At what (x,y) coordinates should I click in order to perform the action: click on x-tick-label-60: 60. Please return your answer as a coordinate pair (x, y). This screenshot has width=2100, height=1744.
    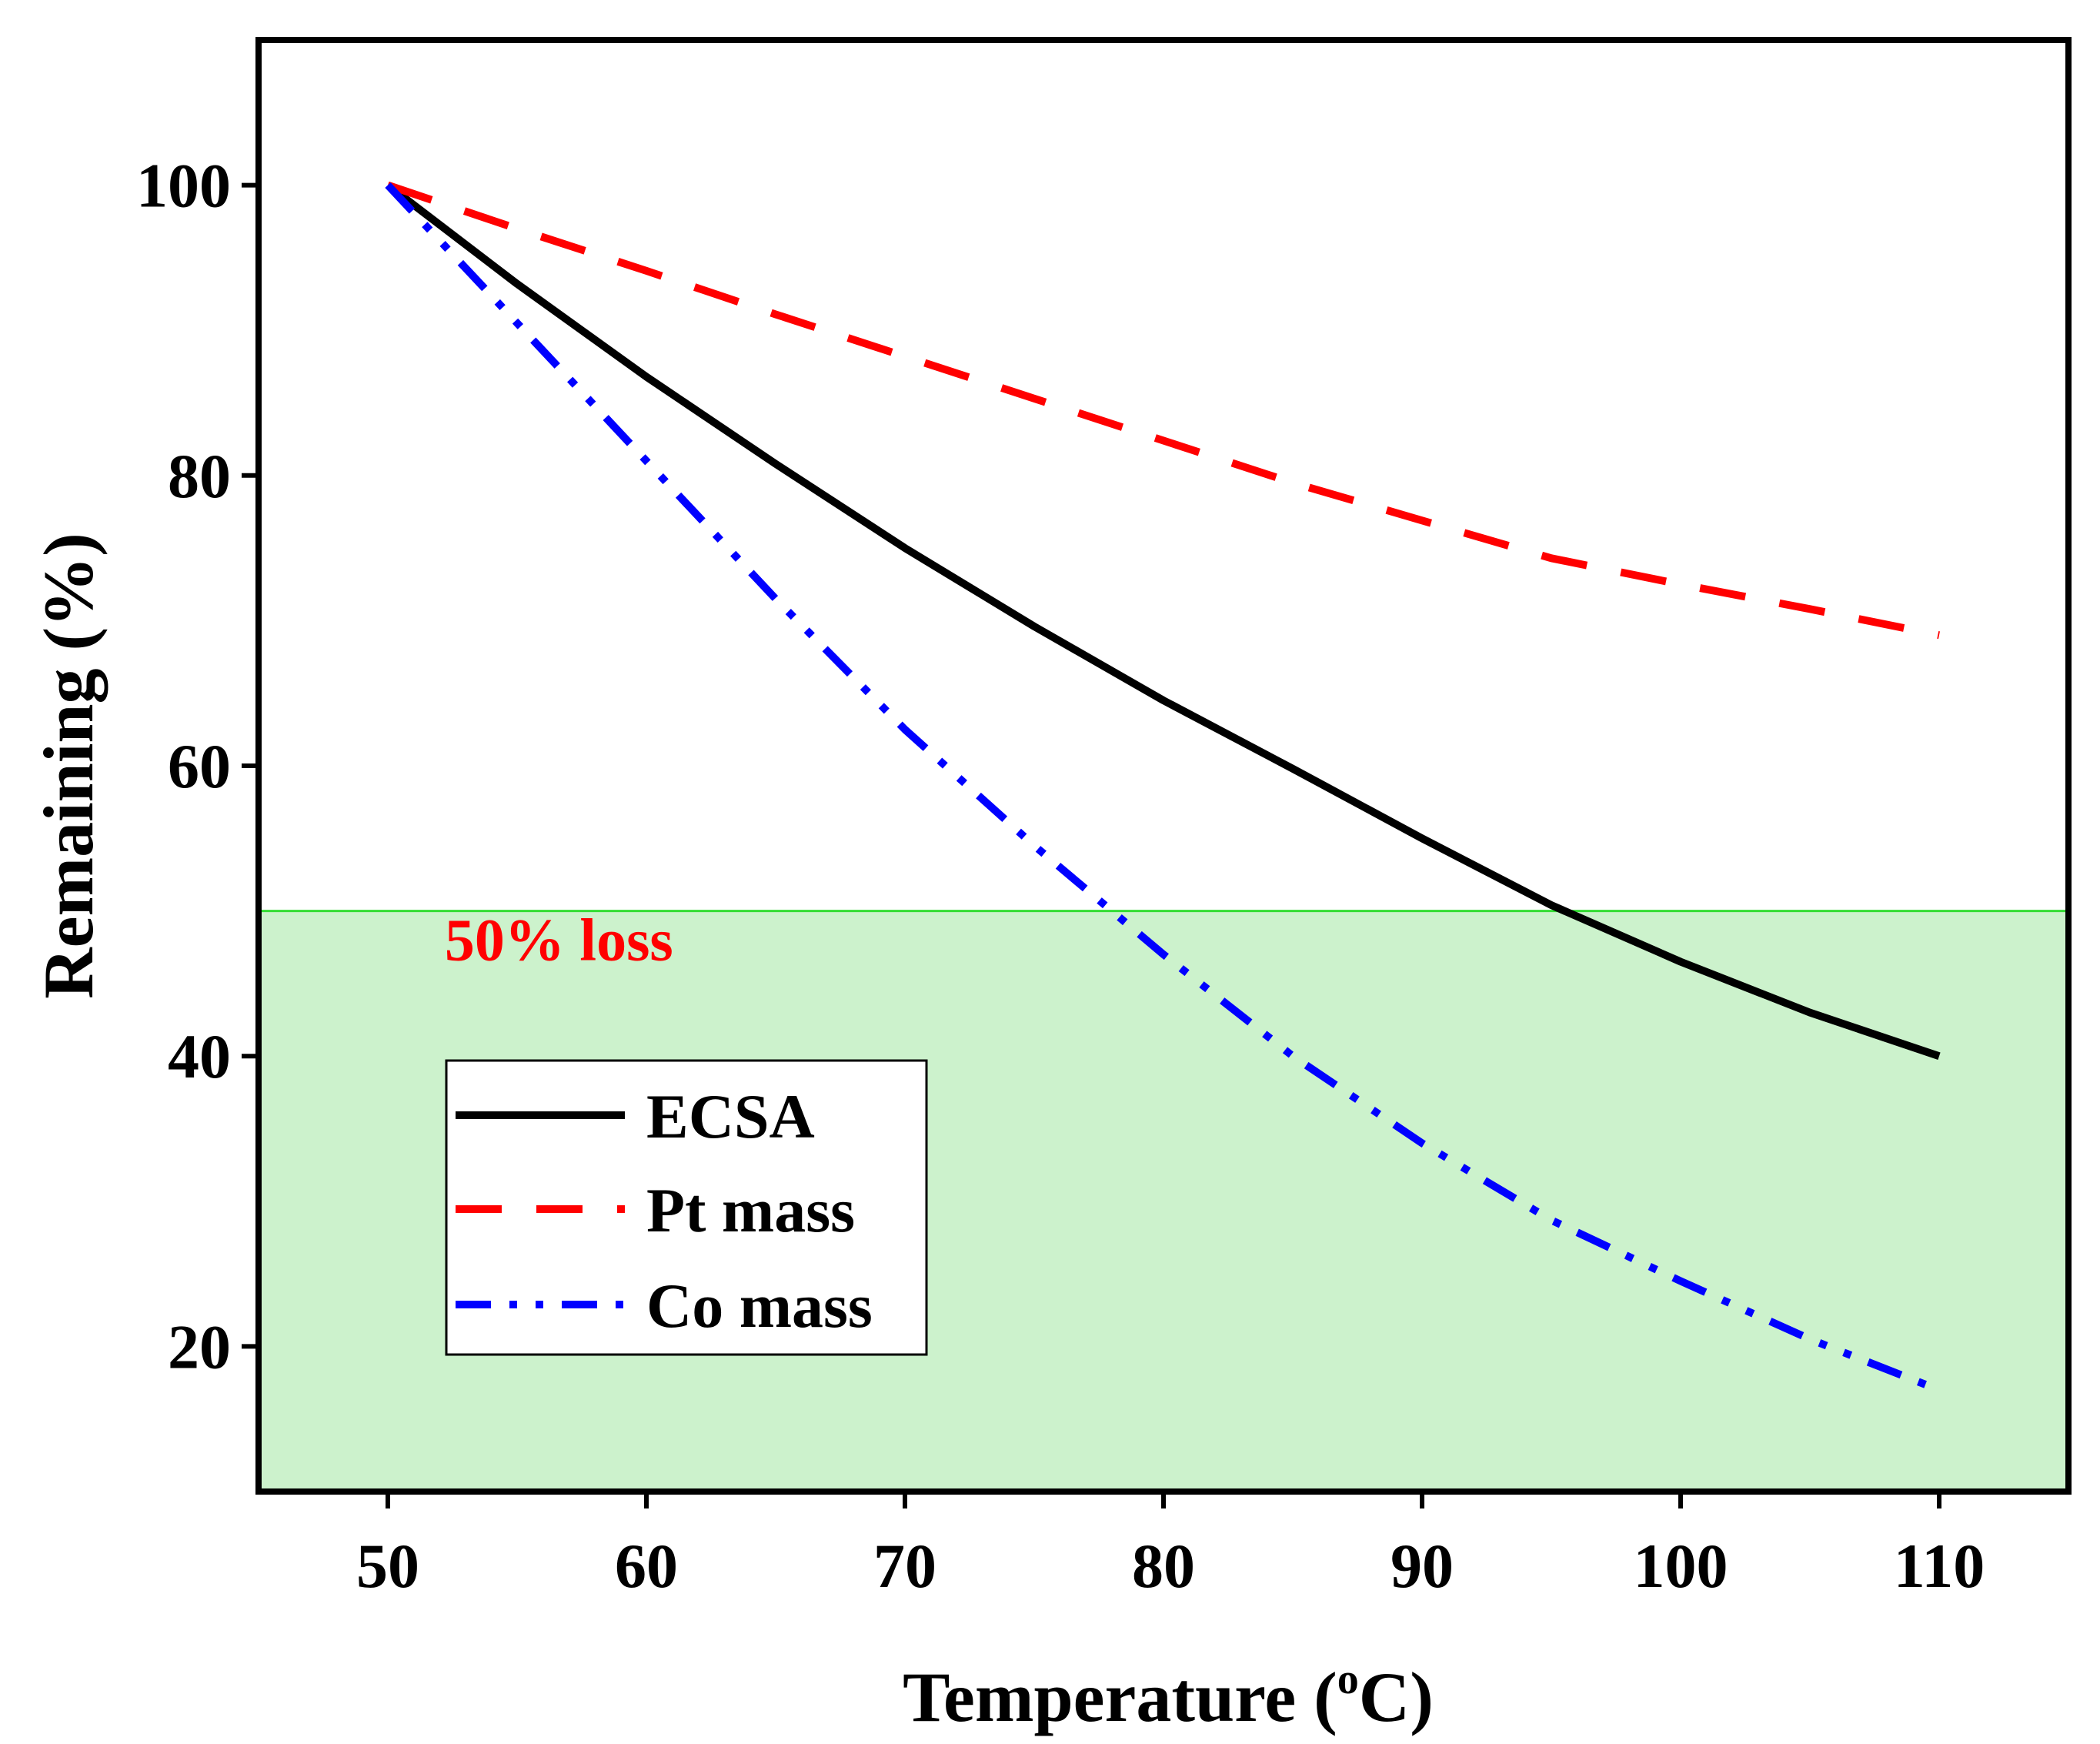
    Looking at the image, I should click on (646, 1566).